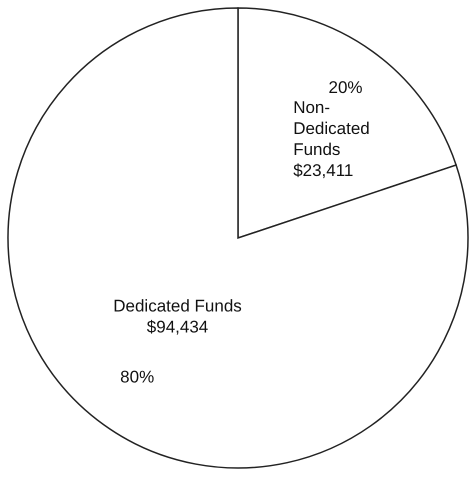 Image resolution: width=470 pixels, height=477 pixels. I want to click on slice-label: Non-Dedicated Funds, so click(331, 129).